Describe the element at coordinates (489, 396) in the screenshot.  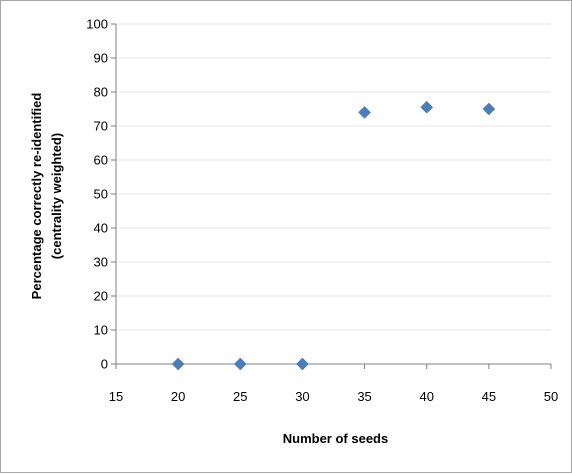
I see `x-tick-label: 45` at that location.